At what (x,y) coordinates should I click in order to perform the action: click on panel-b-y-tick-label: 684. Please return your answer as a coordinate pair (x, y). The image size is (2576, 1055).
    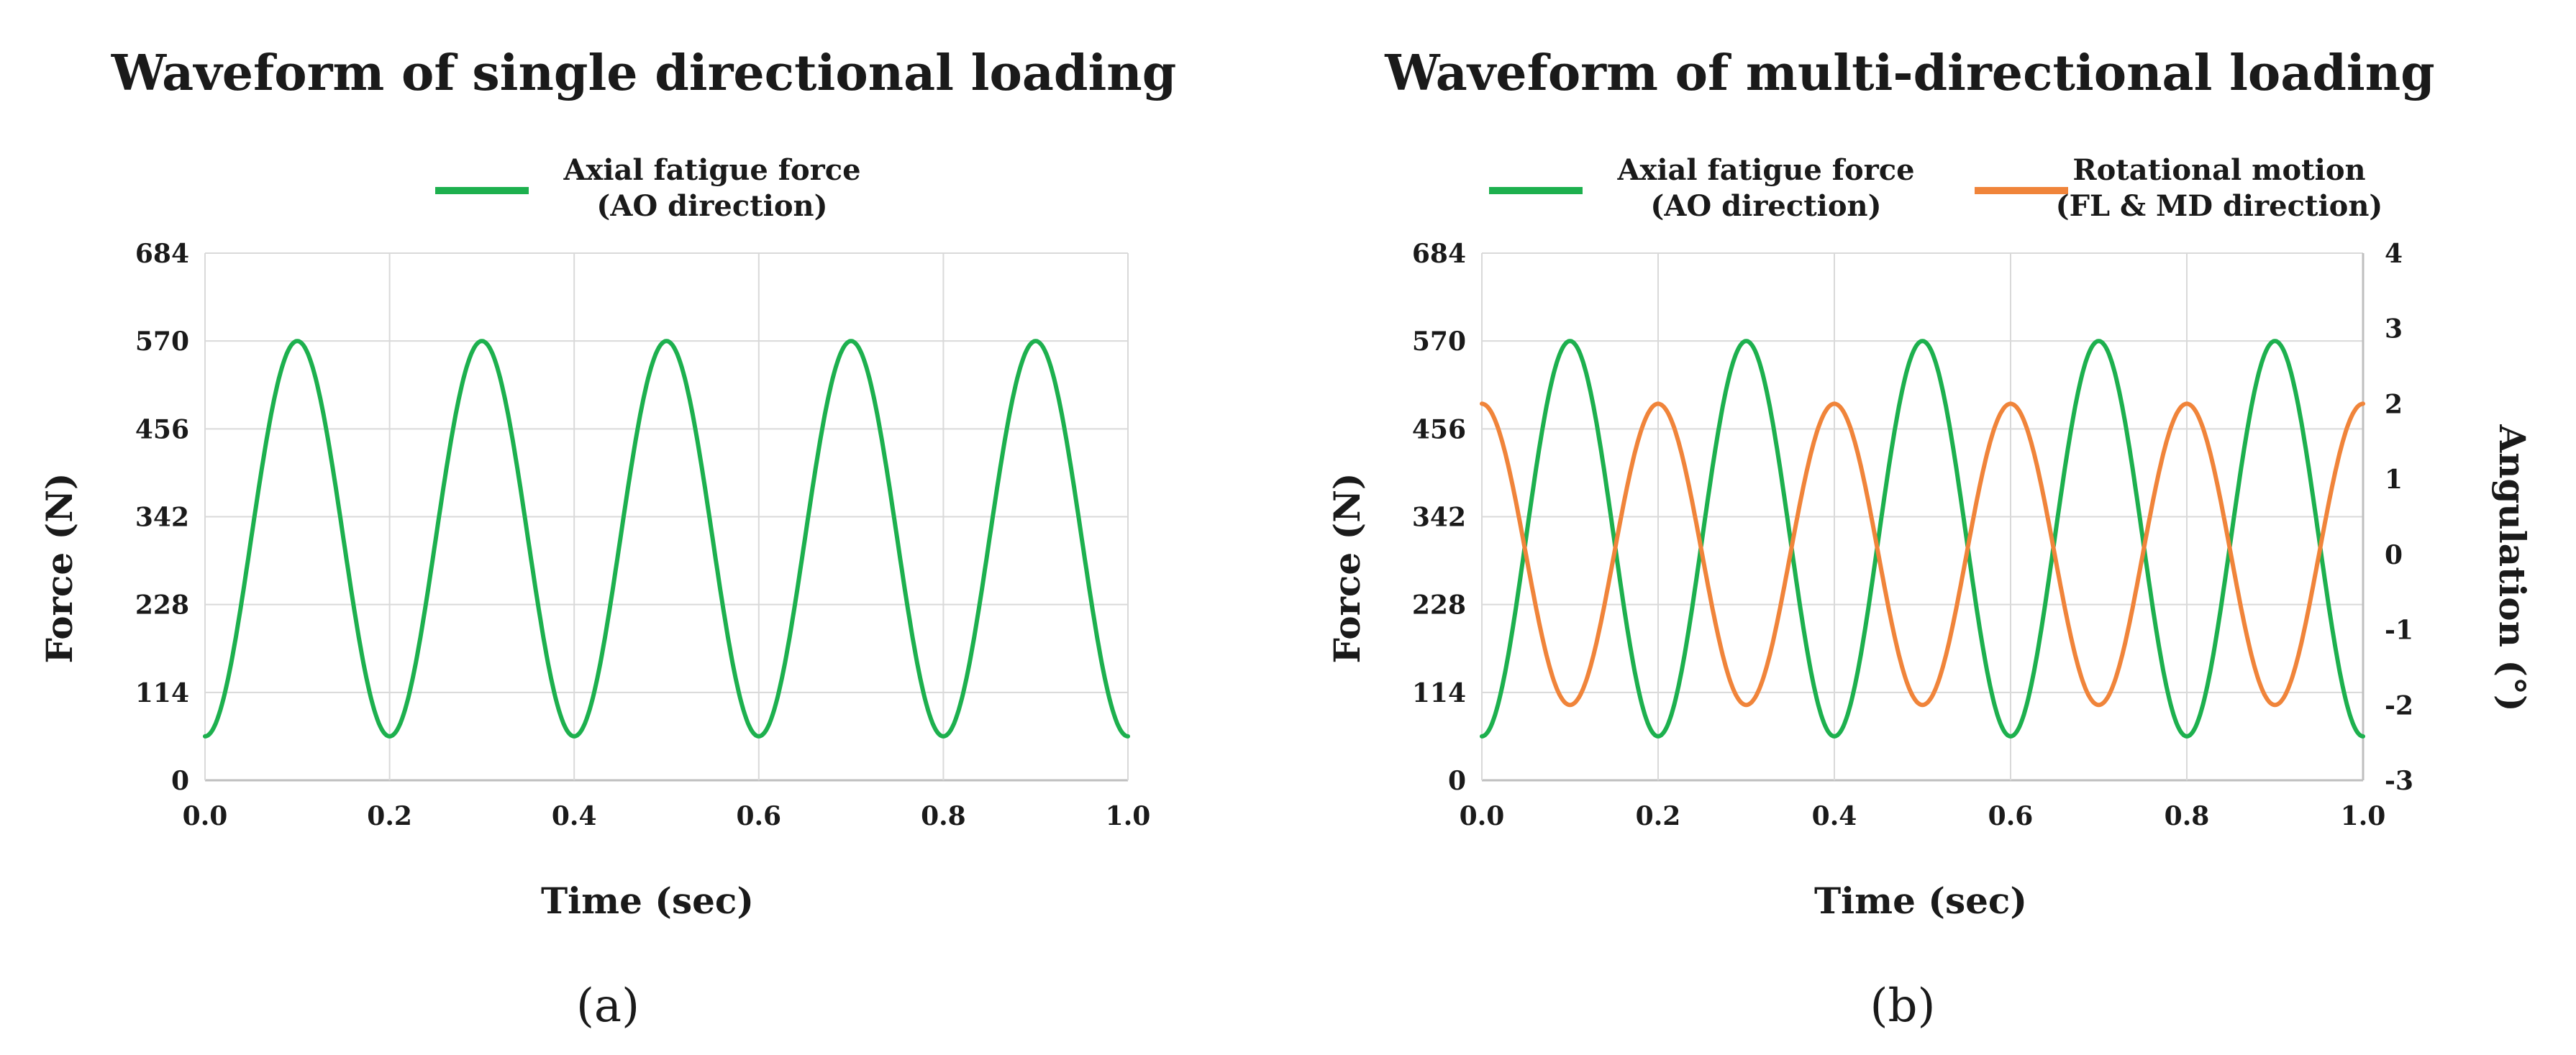
    Looking at the image, I should click on (1439, 254).